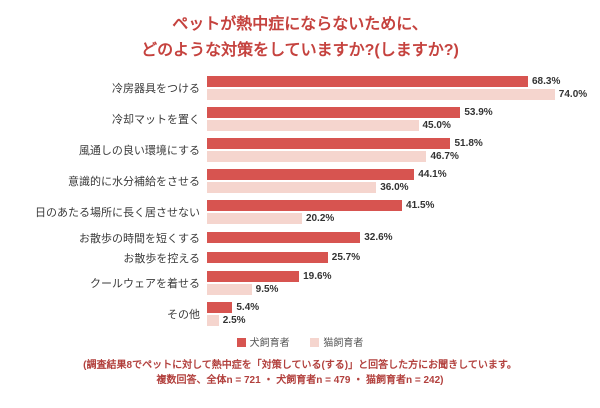 This screenshot has width=600, height=408. I want to click on value-label: 5.4%, so click(248, 308).